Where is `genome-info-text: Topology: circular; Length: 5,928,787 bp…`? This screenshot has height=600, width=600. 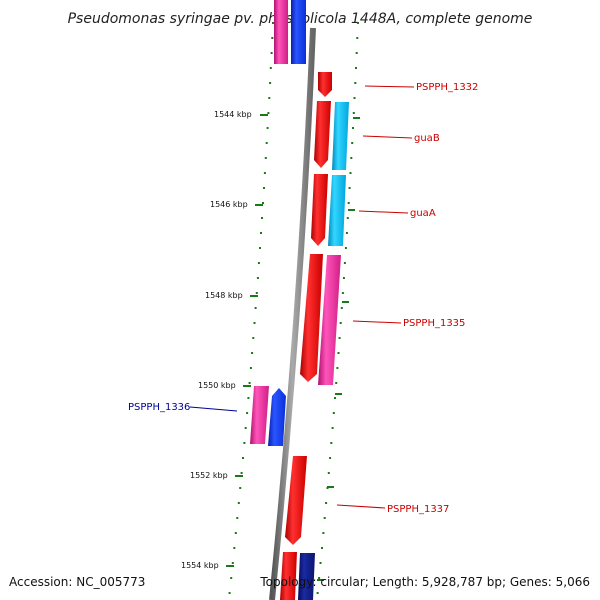 genome-info-text: Topology: circular; Length: 5,928,787 bp… is located at coordinates (424, 582).